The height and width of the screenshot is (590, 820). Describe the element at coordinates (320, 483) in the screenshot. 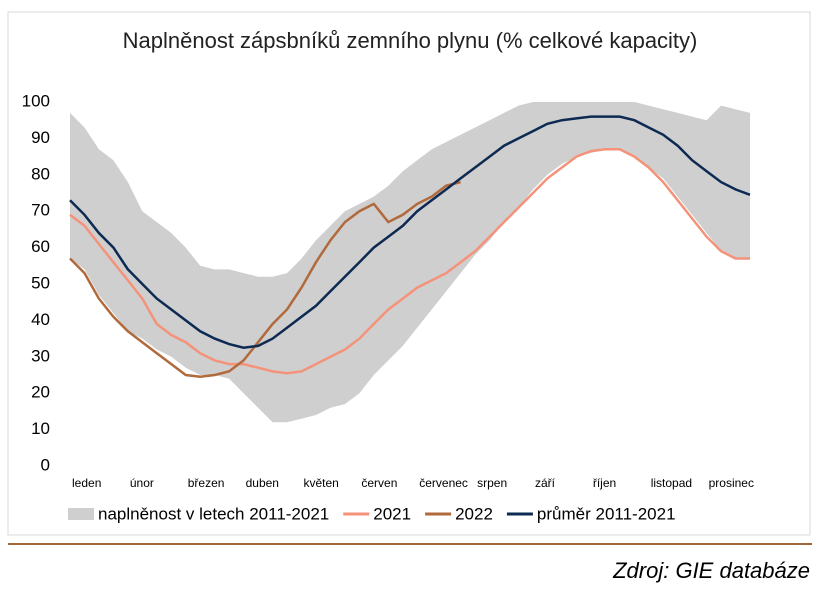

I see `x-tick-label: květen` at that location.